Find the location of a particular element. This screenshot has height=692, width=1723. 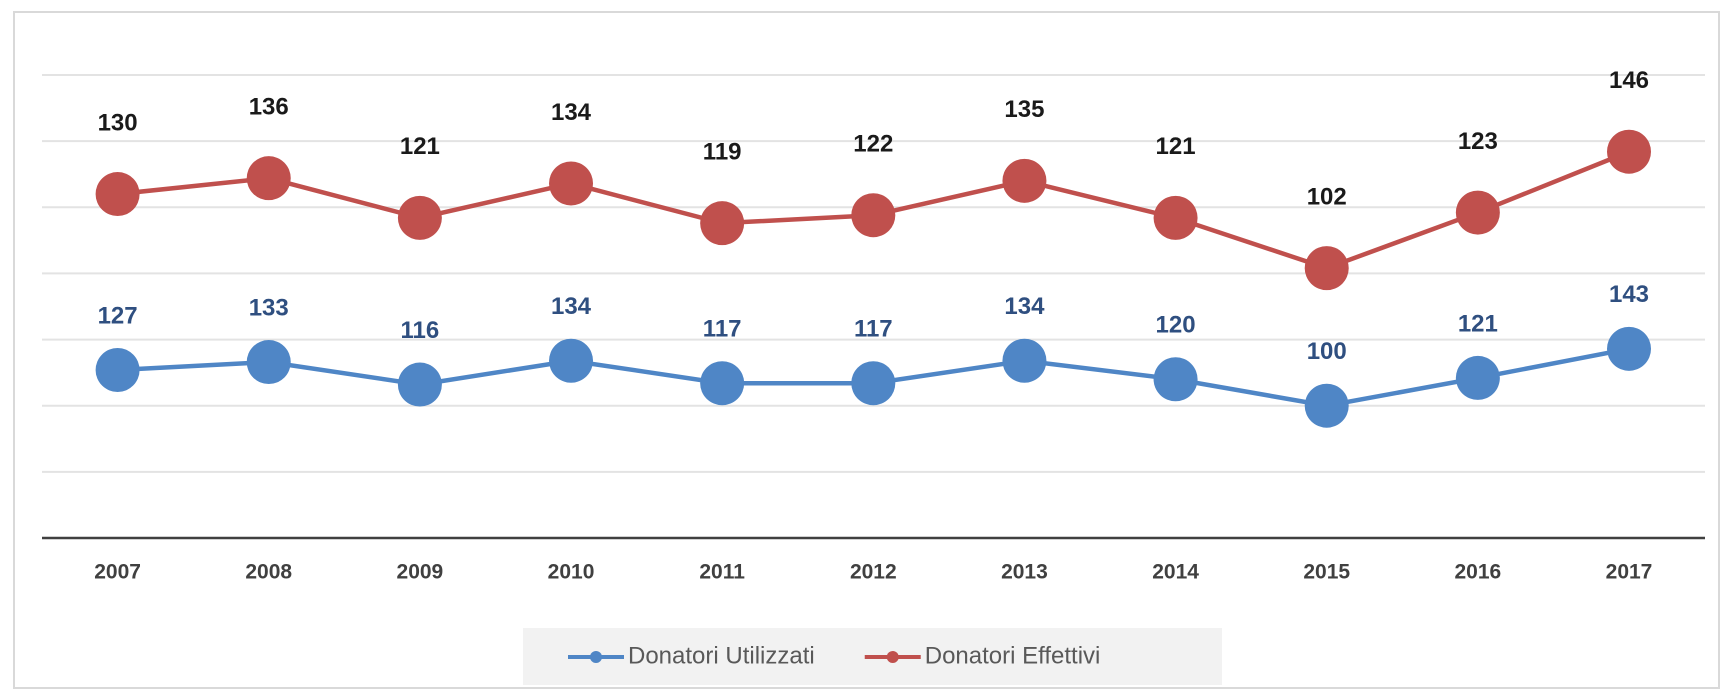

legend-label: Donatori Effettivi is located at coordinates (1013, 655).